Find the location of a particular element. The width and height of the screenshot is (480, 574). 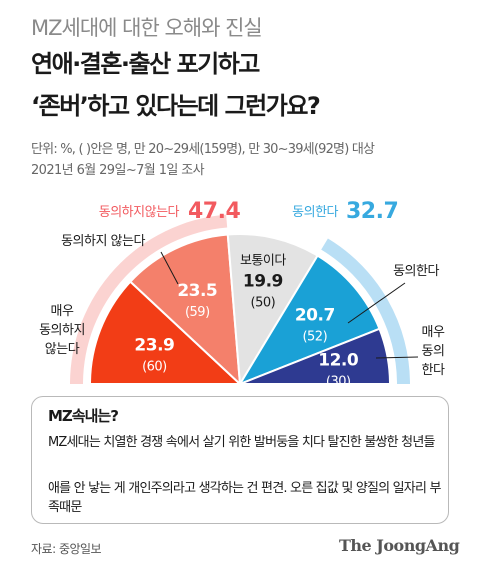

count-label-1: (60) is located at coordinates (154, 366).